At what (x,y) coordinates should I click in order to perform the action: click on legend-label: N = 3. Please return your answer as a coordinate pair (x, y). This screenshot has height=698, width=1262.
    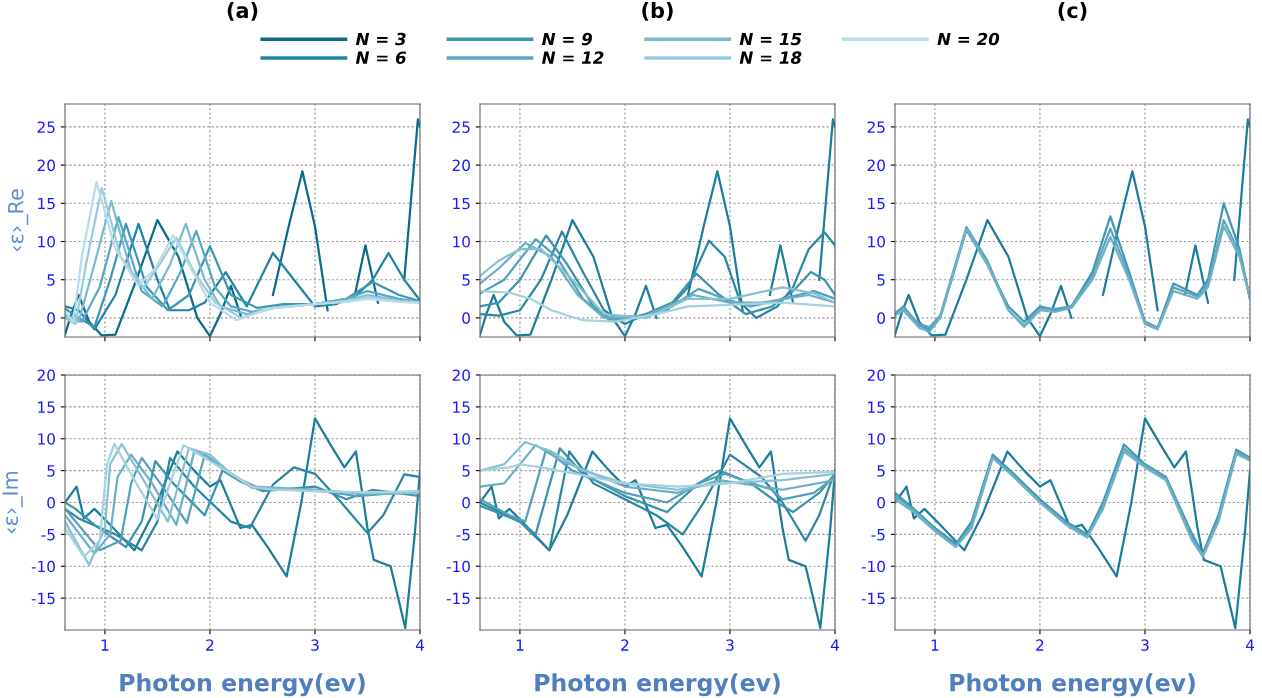
    Looking at the image, I should click on (380, 39).